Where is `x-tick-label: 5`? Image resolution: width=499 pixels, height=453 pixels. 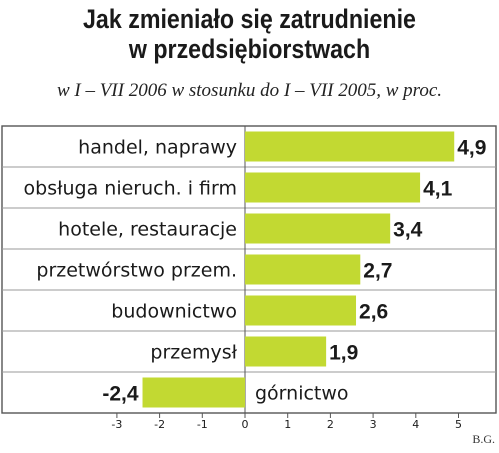 x-tick-label: 5 is located at coordinates (458, 424).